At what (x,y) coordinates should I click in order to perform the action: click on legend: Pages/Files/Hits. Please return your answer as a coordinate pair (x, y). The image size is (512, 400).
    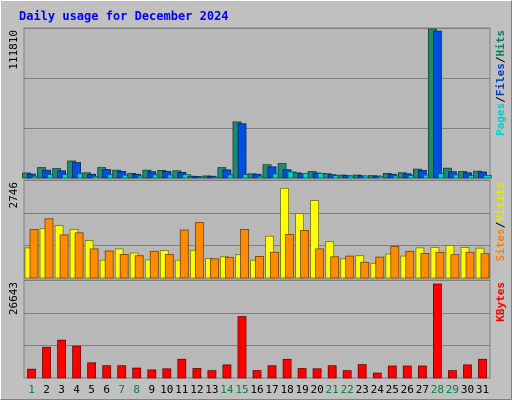
    Looking at the image, I should click on (500, 83).